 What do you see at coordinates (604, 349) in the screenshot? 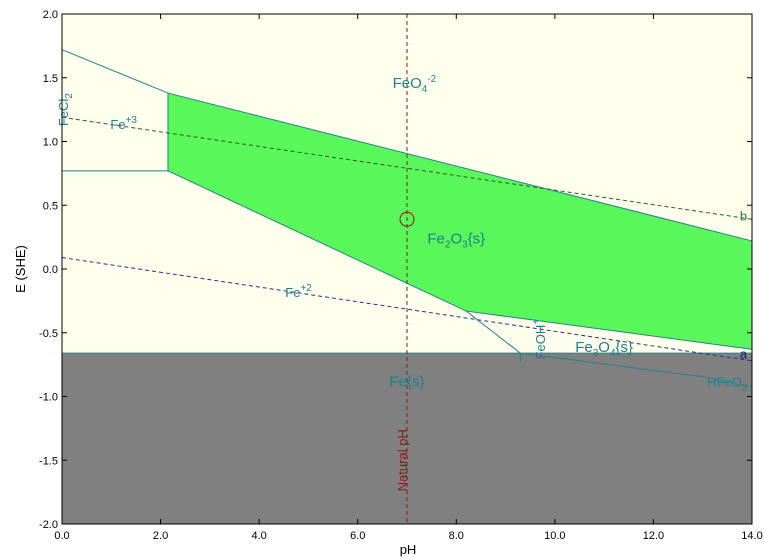
I see `label-6: Fe3O4{s}` at bounding box center [604, 349].